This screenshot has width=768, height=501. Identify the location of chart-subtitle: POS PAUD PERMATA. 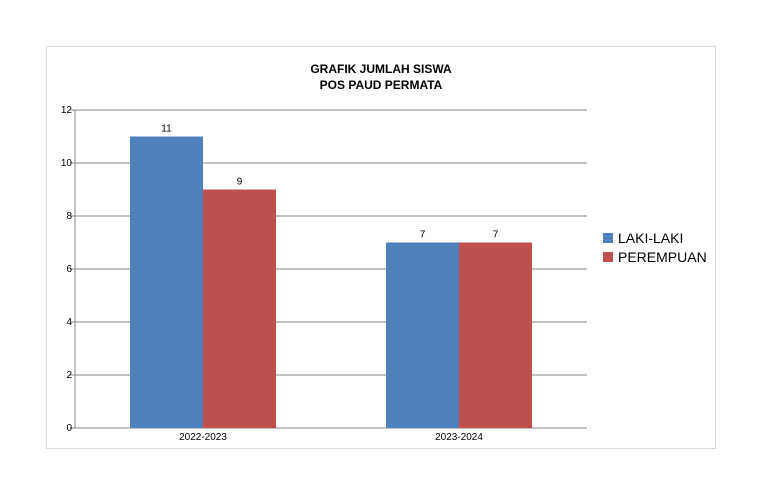
(381, 85).